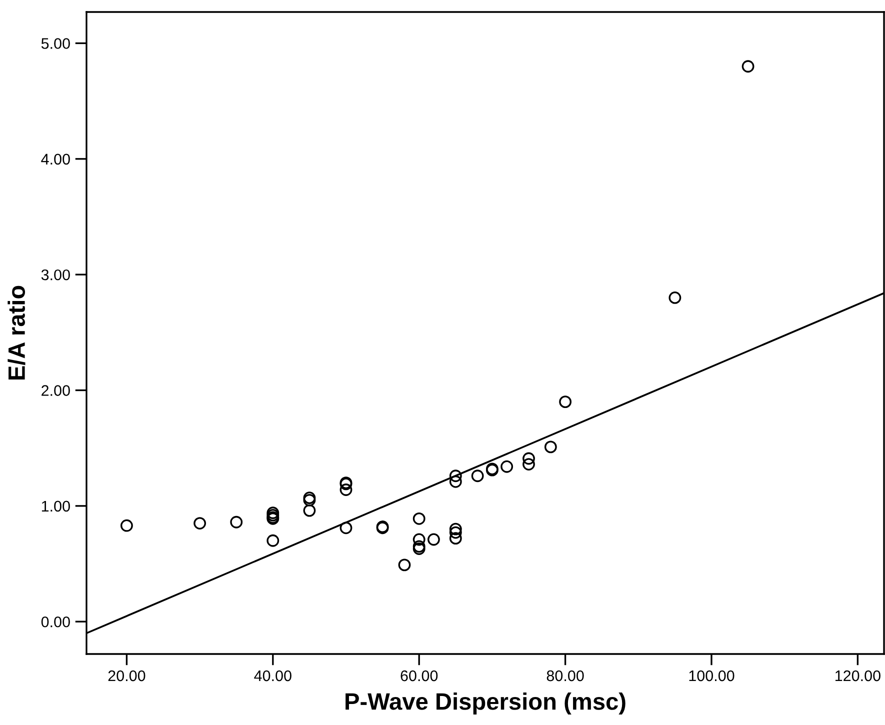 The image size is (885, 725). Describe the element at coordinates (486, 703) in the screenshot. I see `x-axis-title: P-Wave Dispersion (msc)` at that location.